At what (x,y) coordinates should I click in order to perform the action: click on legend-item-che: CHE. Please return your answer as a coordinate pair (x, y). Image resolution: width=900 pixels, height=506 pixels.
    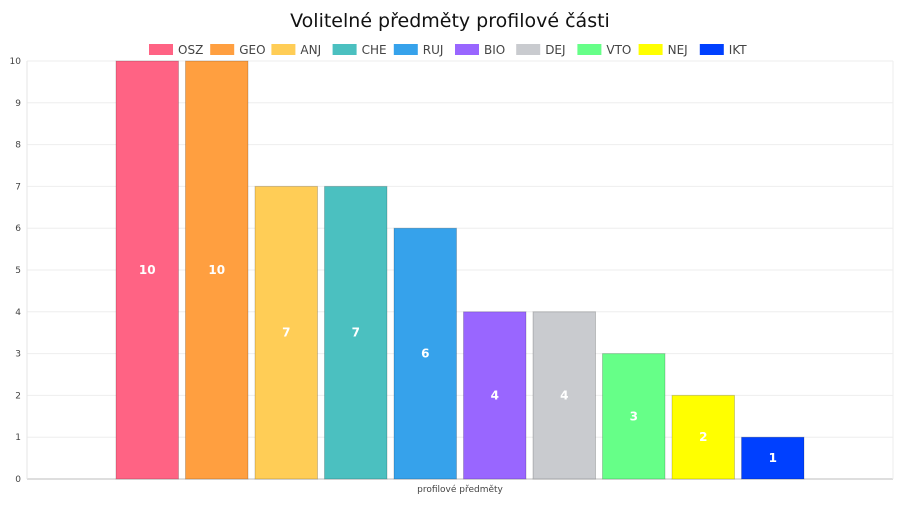
    Looking at the image, I should click on (359, 50).